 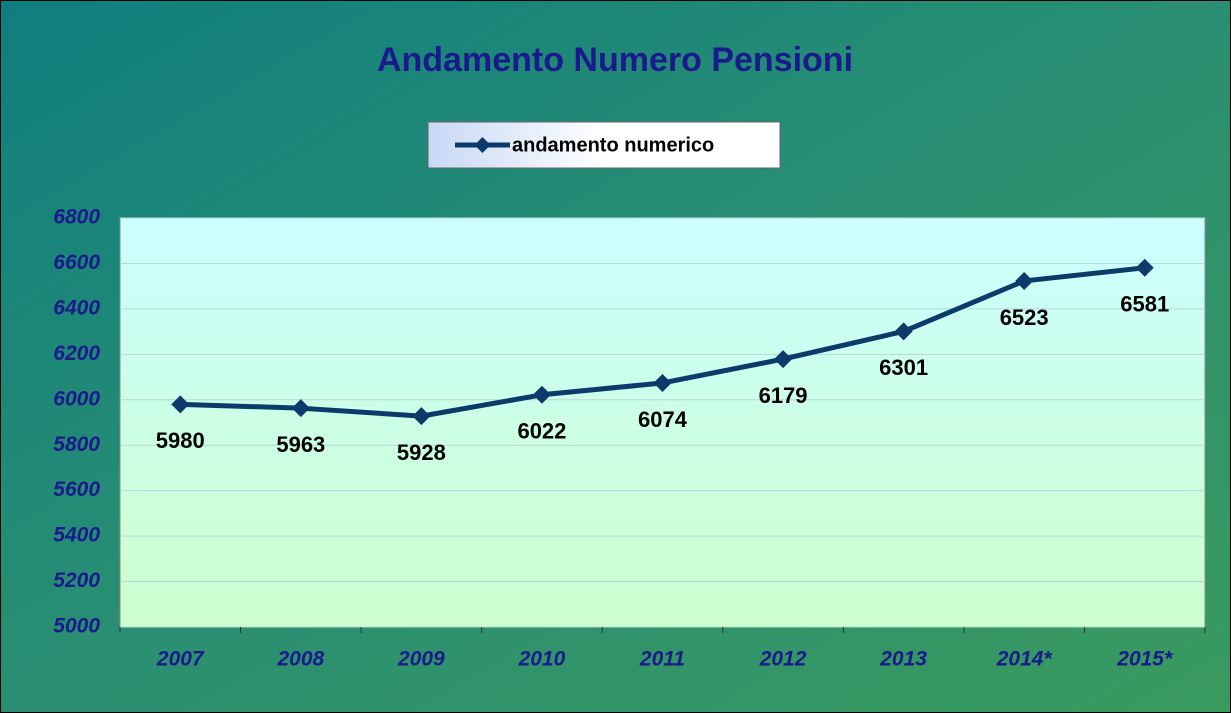 What do you see at coordinates (903, 659) in the screenshot?
I see `x-tick-label: 2013` at bounding box center [903, 659].